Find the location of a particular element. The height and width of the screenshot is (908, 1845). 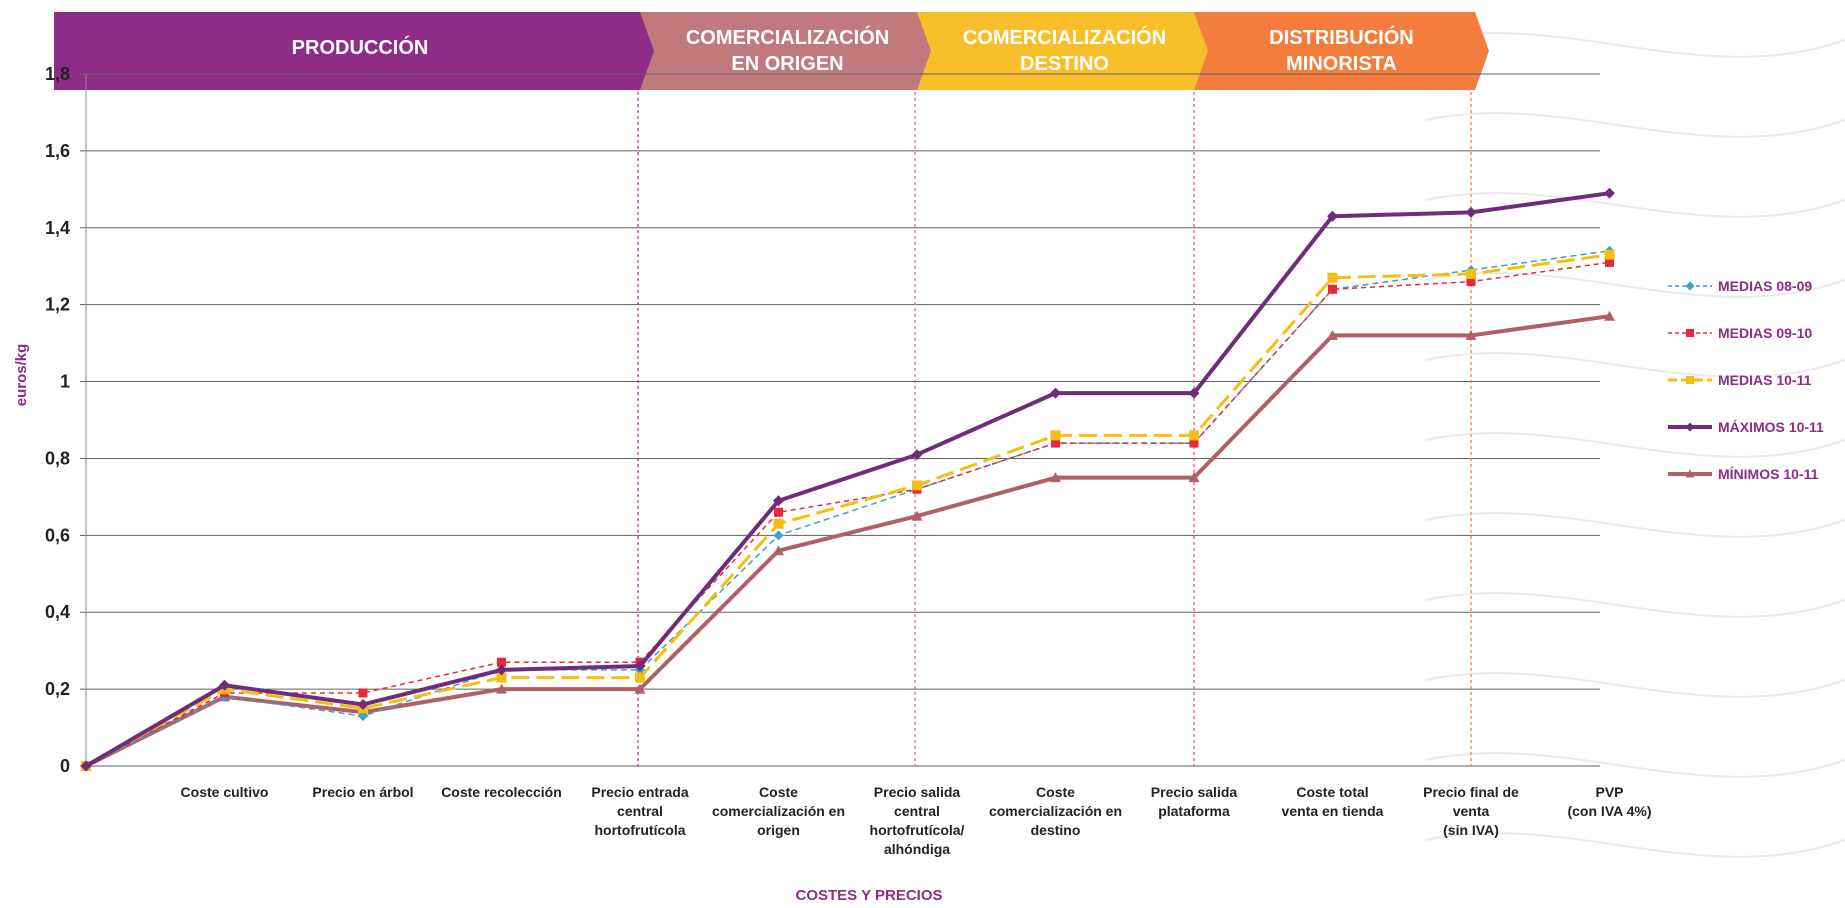

y-tick-label: 0,6 is located at coordinates (57, 535).